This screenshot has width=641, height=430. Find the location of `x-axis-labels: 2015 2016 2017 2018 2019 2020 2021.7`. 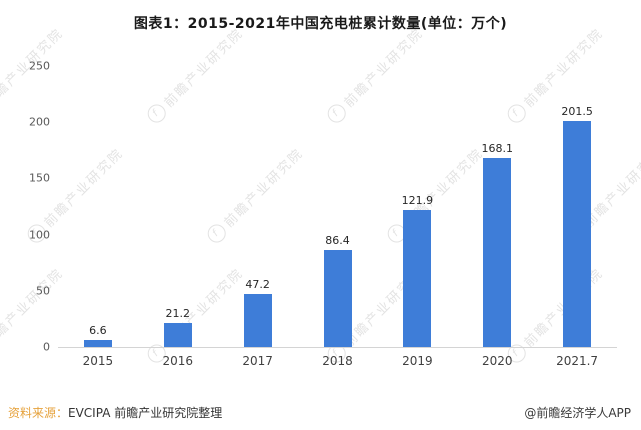

x-axis-labels: 2015 2016 2017 2018 2019 2020 2021.7 is located at coordinates (337, 361).